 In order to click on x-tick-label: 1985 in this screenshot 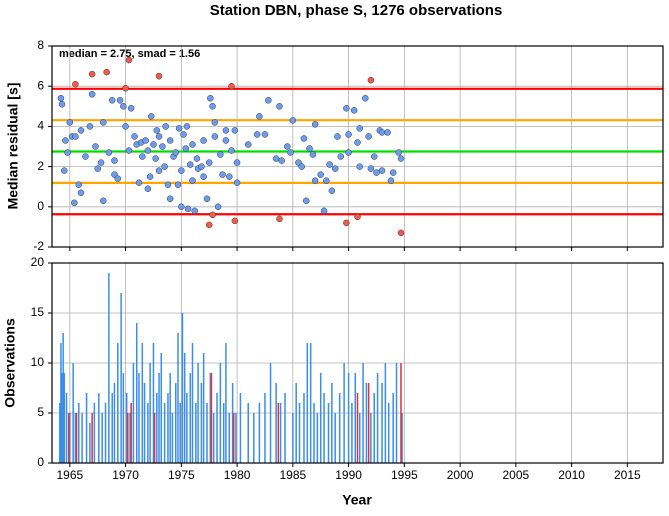, I will do `click(292, 475)`.